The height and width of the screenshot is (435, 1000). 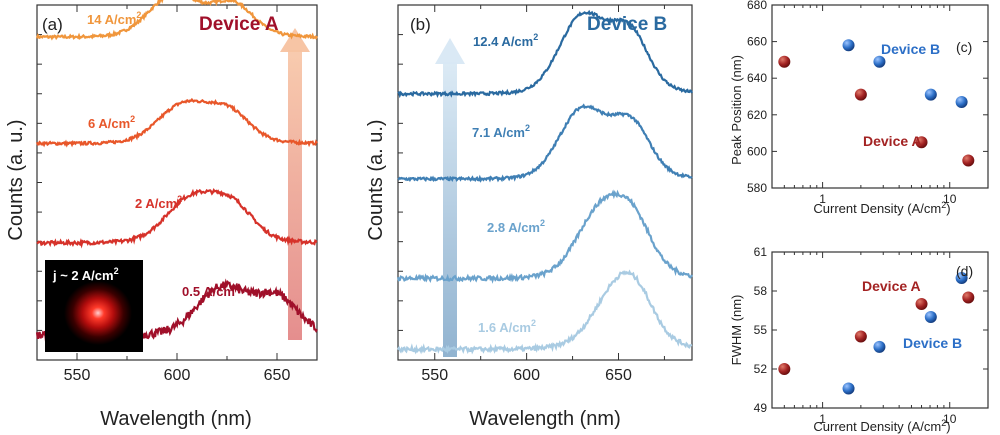 I want to click on panel-d-letter: (d), so click(x=964, y=271).